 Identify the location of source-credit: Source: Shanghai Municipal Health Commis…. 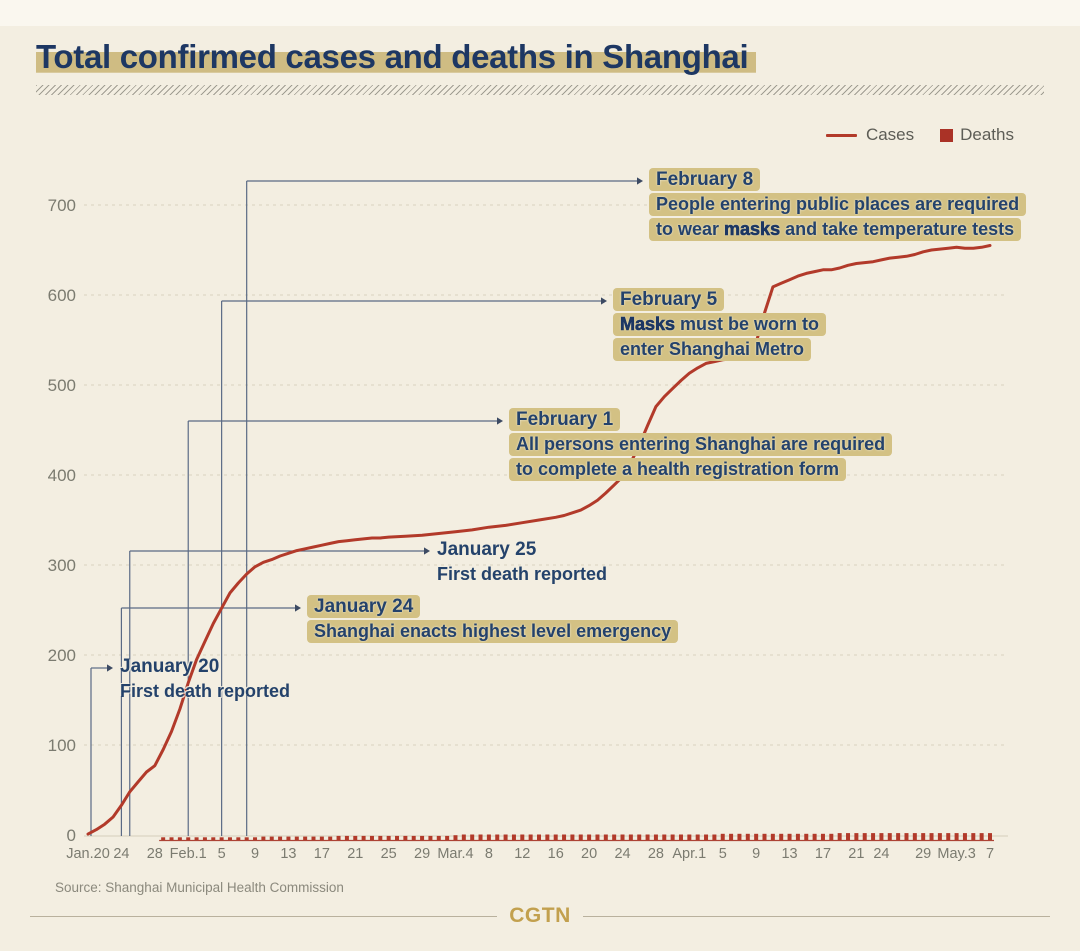
(199, 887).